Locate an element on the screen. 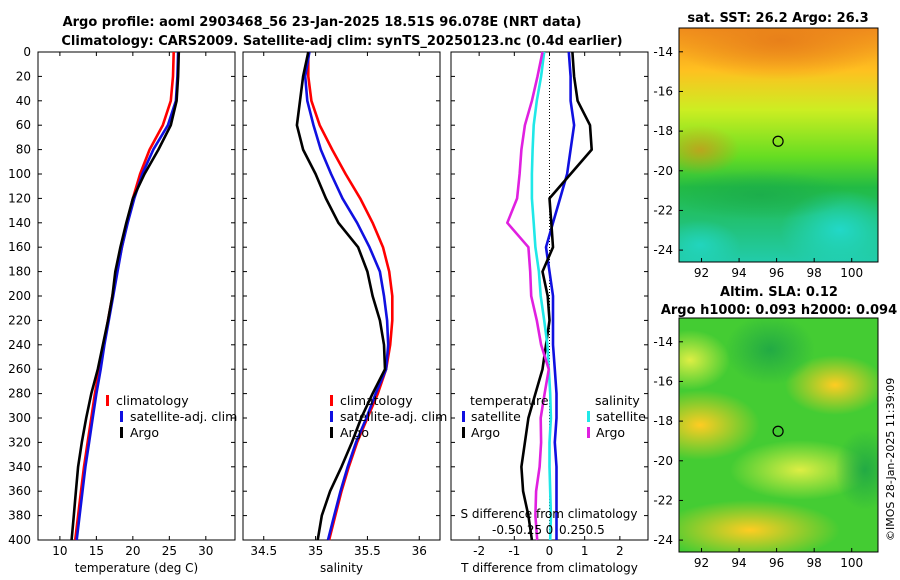 This screenshot has height=580, width=900. x-tick-label: 34.5 is located at coordinates (263, 551).